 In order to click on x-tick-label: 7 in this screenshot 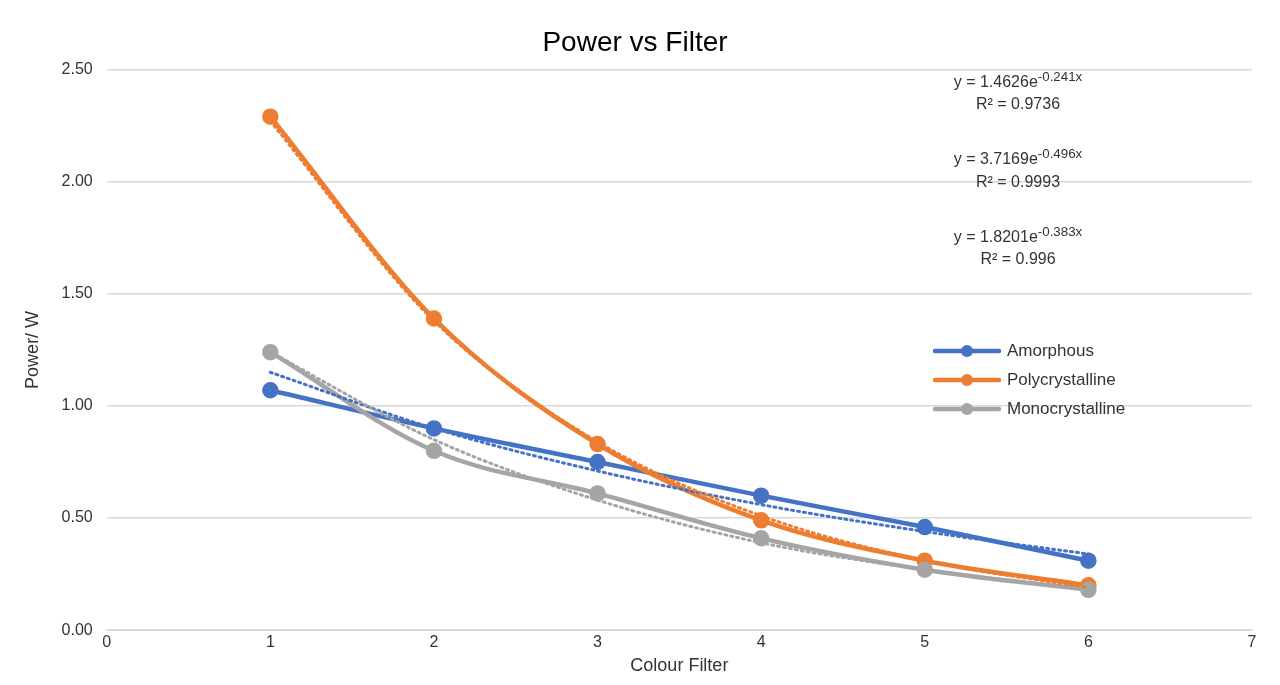, I will do `click(1252, 642)`.